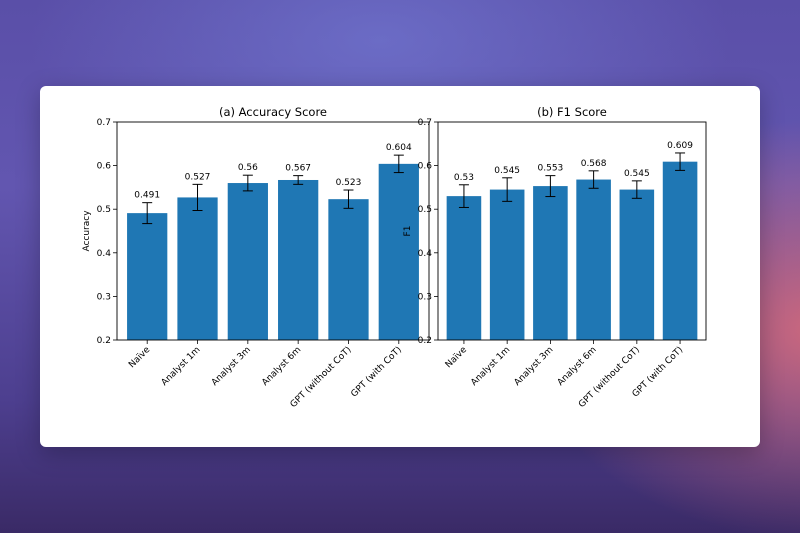 The image size is (800, 533). I want to click on x-tick-label: GPT (with CoT), so click(376, 372).